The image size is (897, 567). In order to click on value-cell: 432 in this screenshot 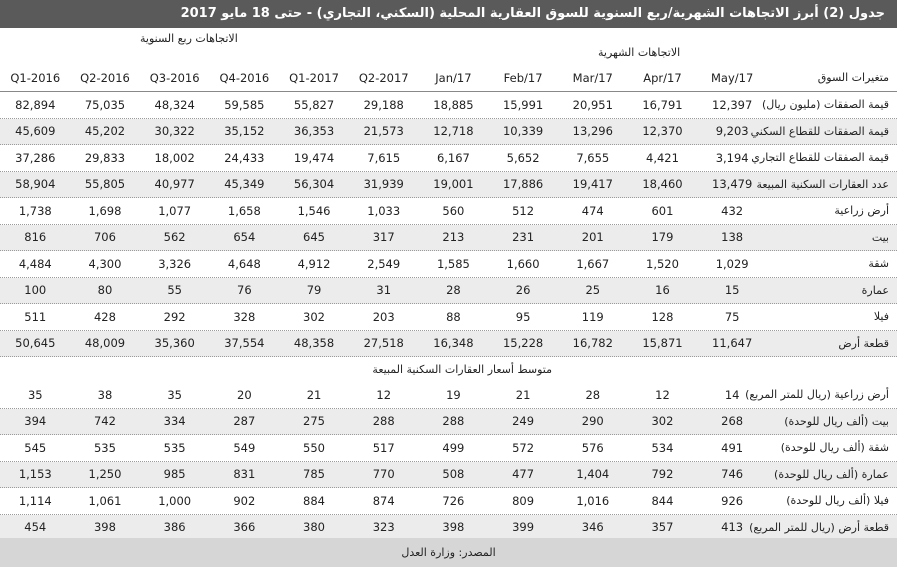, I will do `click(732, 210)`.